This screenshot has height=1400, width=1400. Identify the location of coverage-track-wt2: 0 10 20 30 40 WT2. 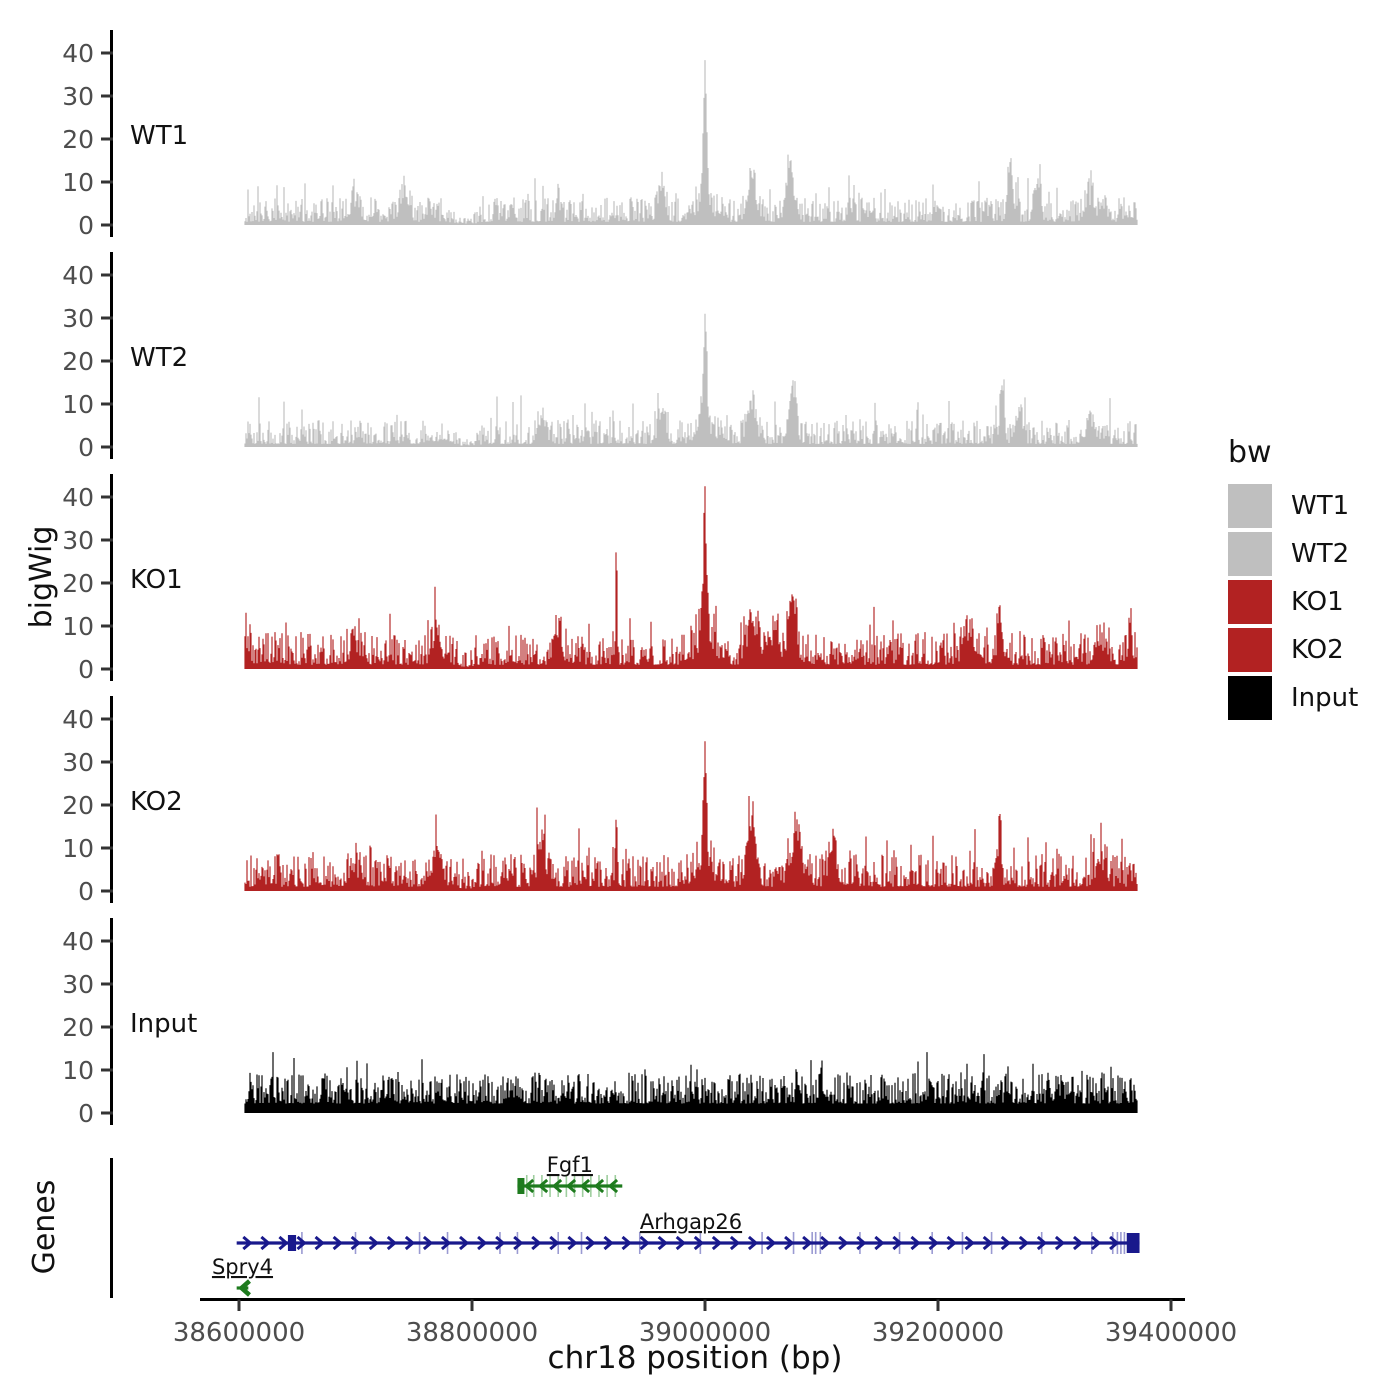
(600, 357).